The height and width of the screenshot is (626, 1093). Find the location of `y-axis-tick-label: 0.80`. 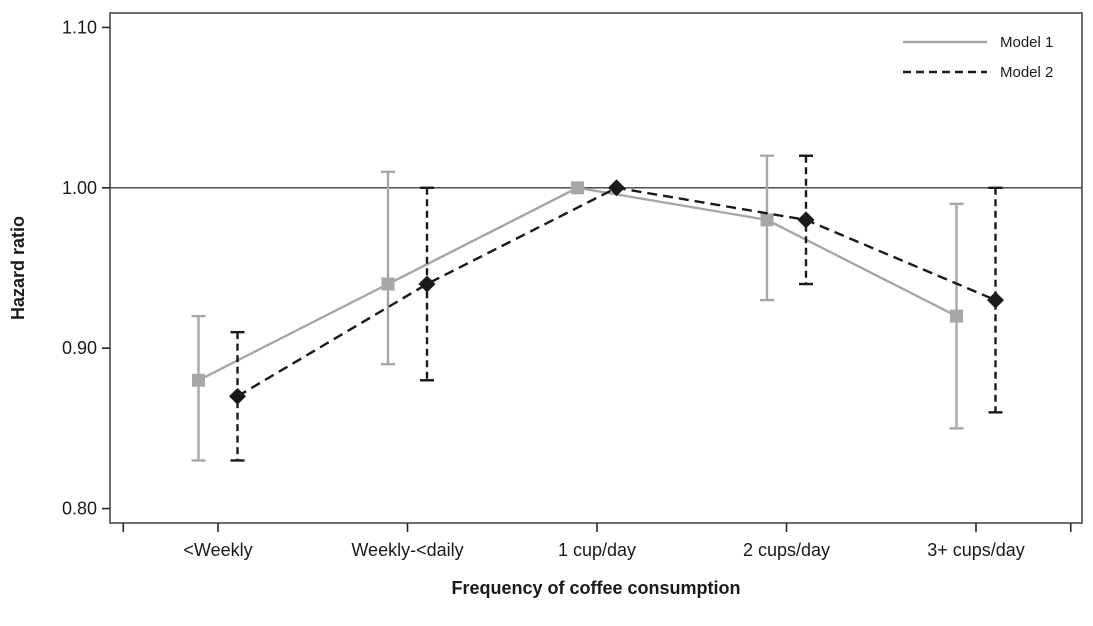

y-axis-tick-label: 0.80 is located at coordinates (79, 509).